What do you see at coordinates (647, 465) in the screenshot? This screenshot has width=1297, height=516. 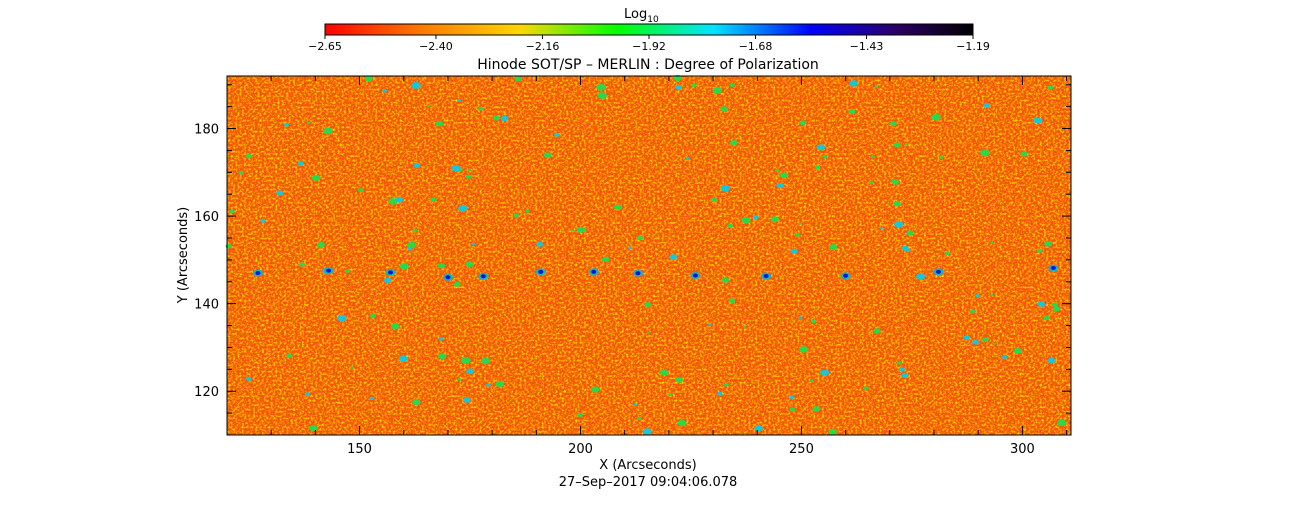 I see `x-axis-label: X (Arcseconds)` at bounding box center [647, 465].